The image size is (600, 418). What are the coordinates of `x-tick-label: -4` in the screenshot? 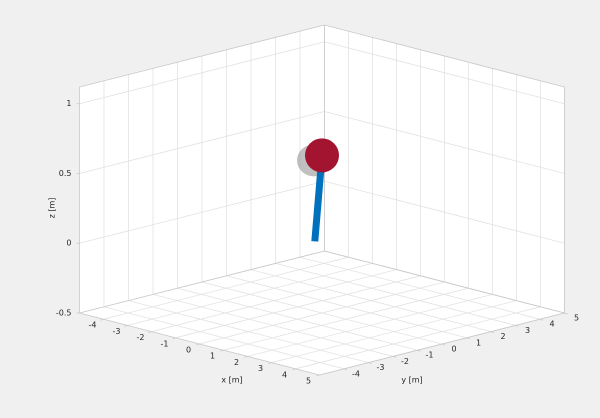 It's located at (93, 325).